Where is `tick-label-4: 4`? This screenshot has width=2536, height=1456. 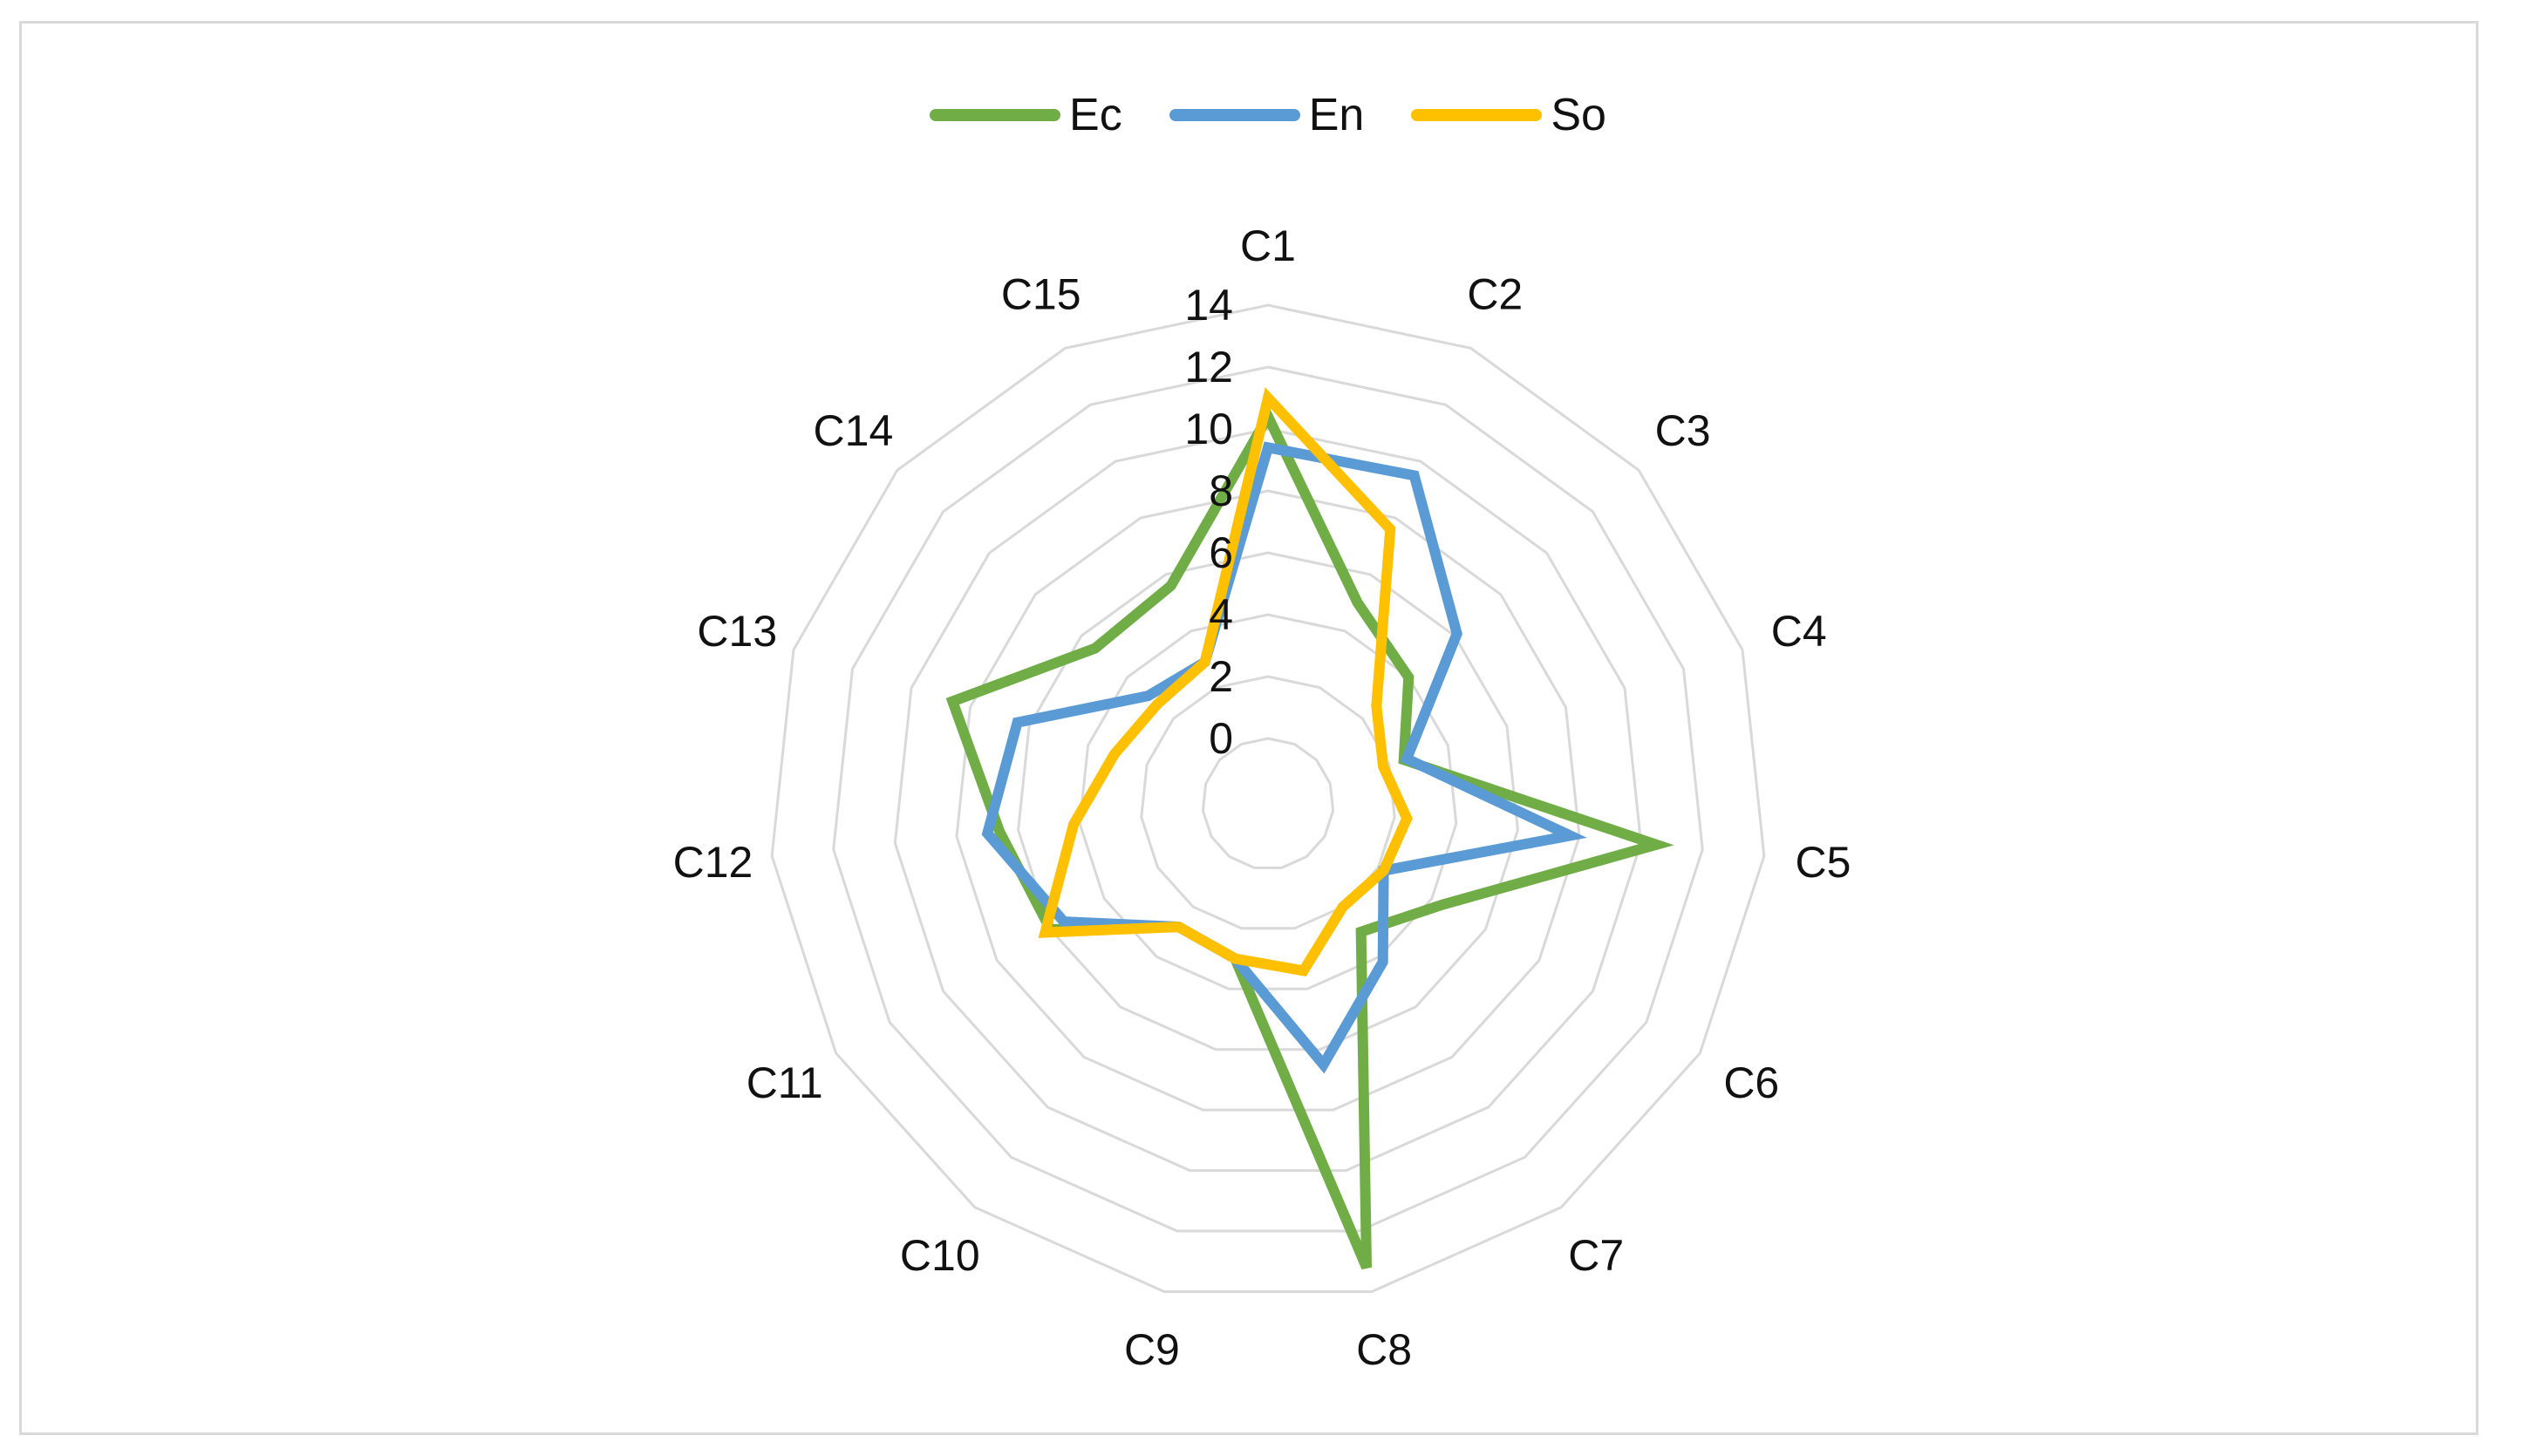 tick-label-4: 4 is located at coordinates (1221, 614).